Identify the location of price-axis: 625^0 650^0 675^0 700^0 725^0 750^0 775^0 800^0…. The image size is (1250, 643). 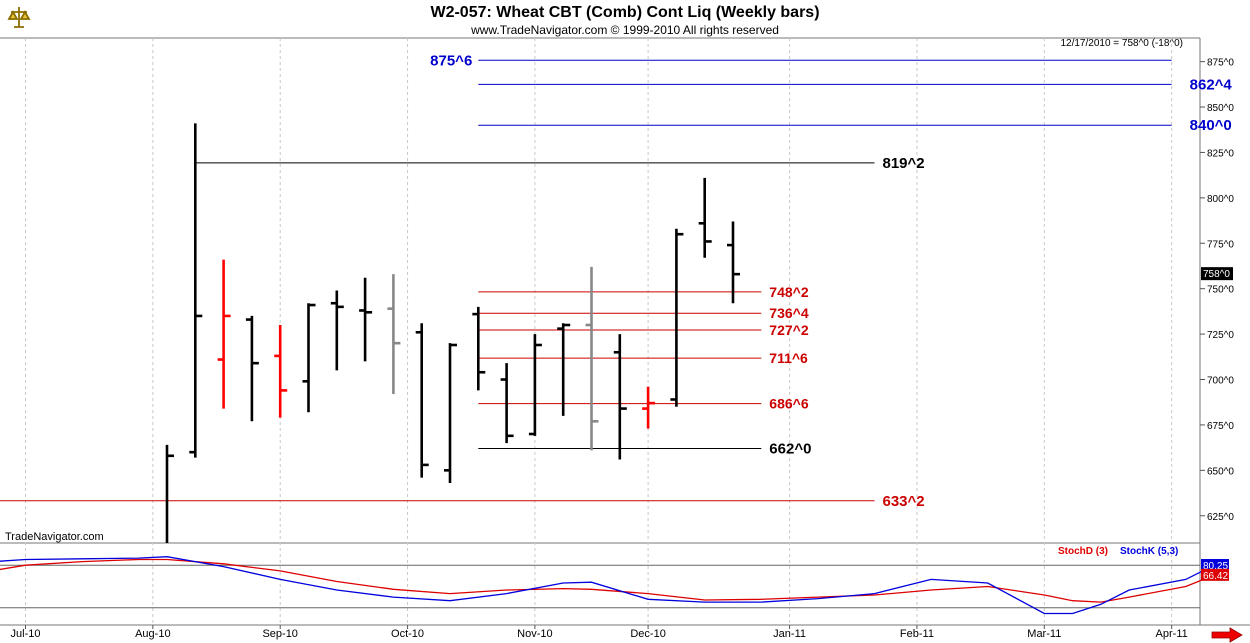
(1217, 290).